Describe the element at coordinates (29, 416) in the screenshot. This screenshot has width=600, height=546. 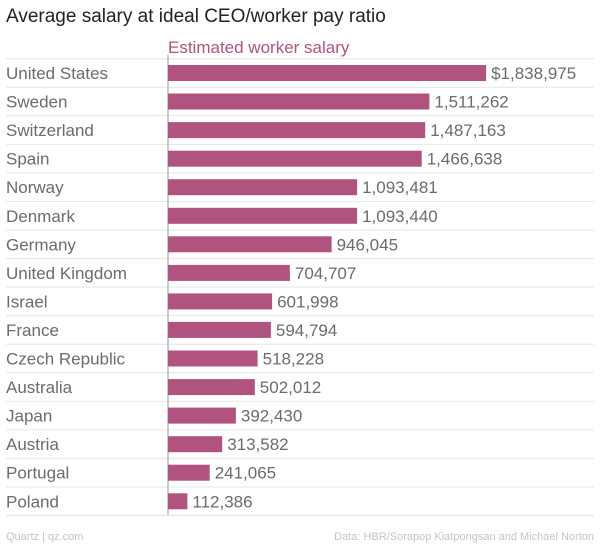
I see `category-label: Japan` at that location.